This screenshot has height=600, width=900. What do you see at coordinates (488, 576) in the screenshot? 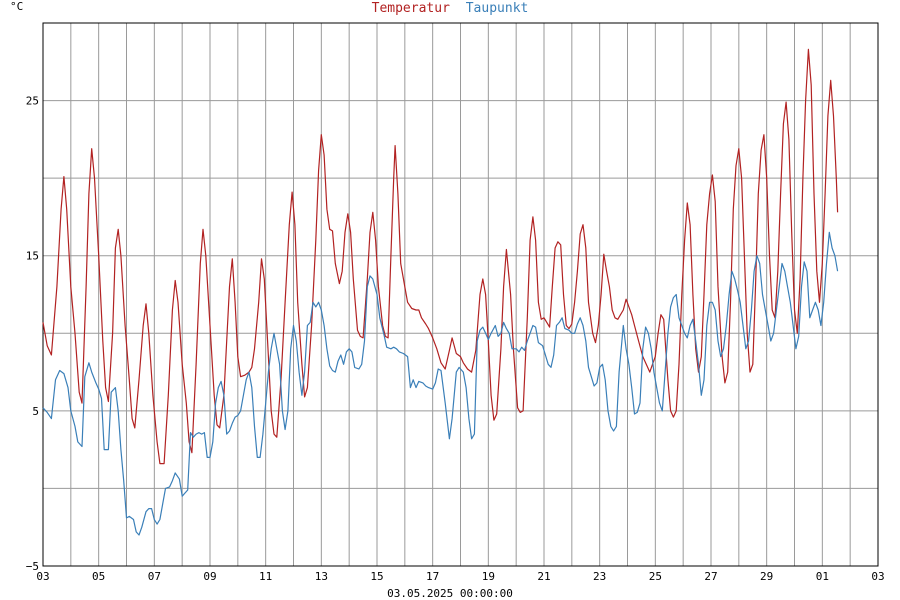
I see `x-tick-label: 19` at bounding box center [488, 576].